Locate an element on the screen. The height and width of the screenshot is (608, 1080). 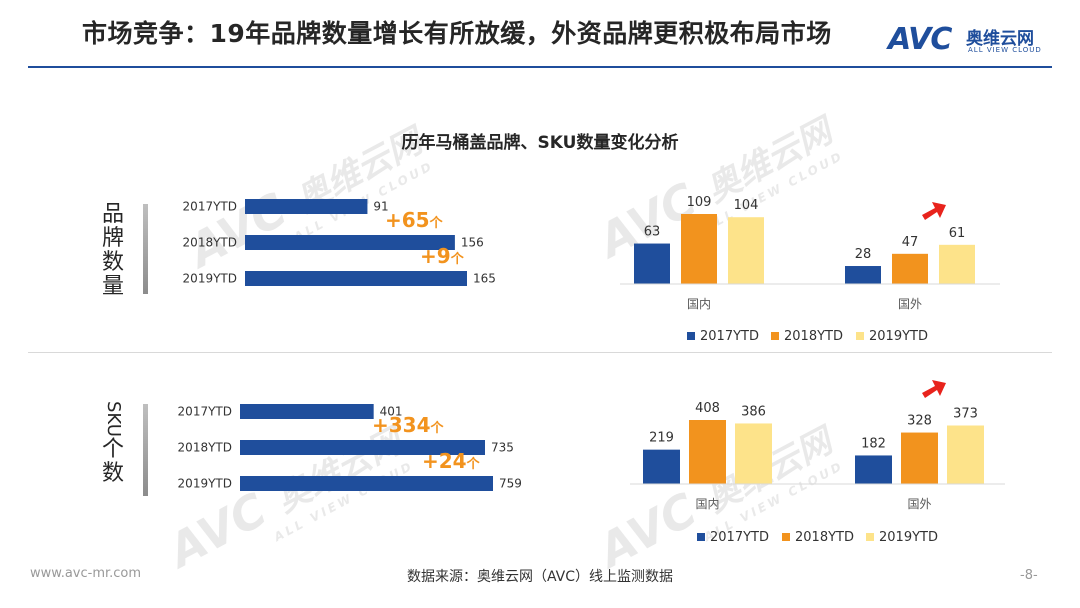
growth-annotation: +334个 is located at coordinates (408, 425).